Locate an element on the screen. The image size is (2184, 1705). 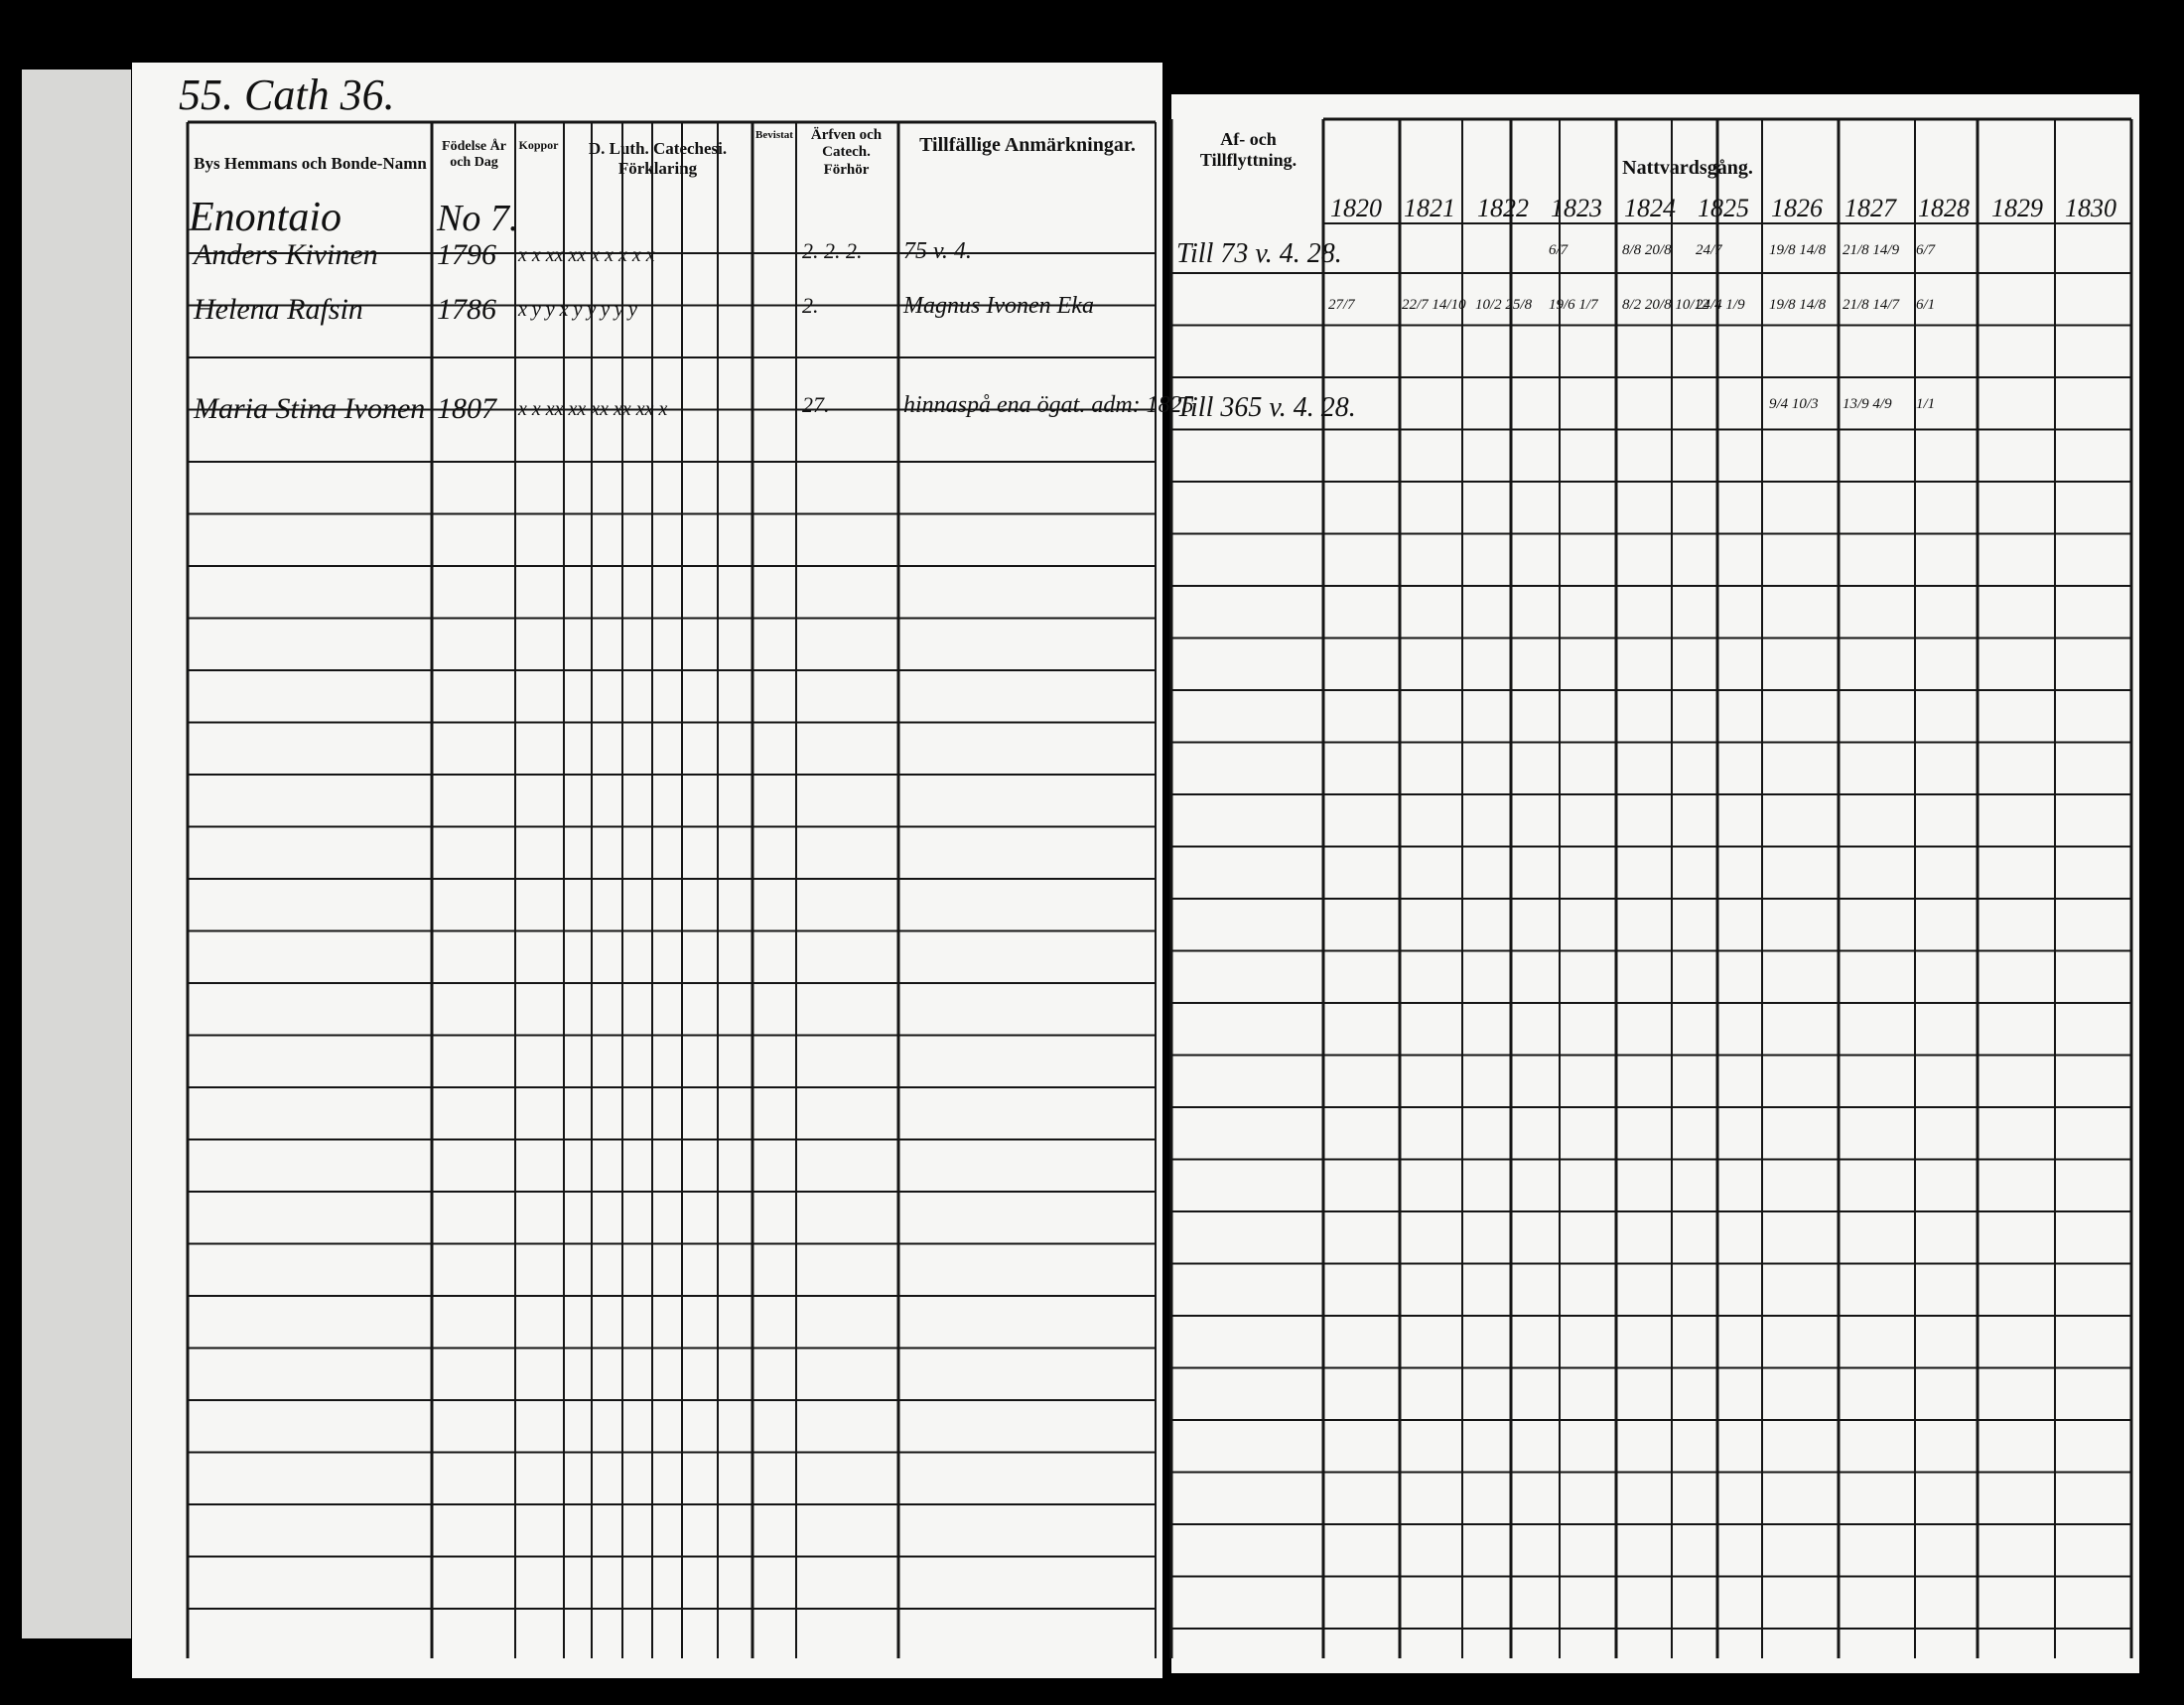
communion-date: 6/1 is located at coordinates (1926, 305).